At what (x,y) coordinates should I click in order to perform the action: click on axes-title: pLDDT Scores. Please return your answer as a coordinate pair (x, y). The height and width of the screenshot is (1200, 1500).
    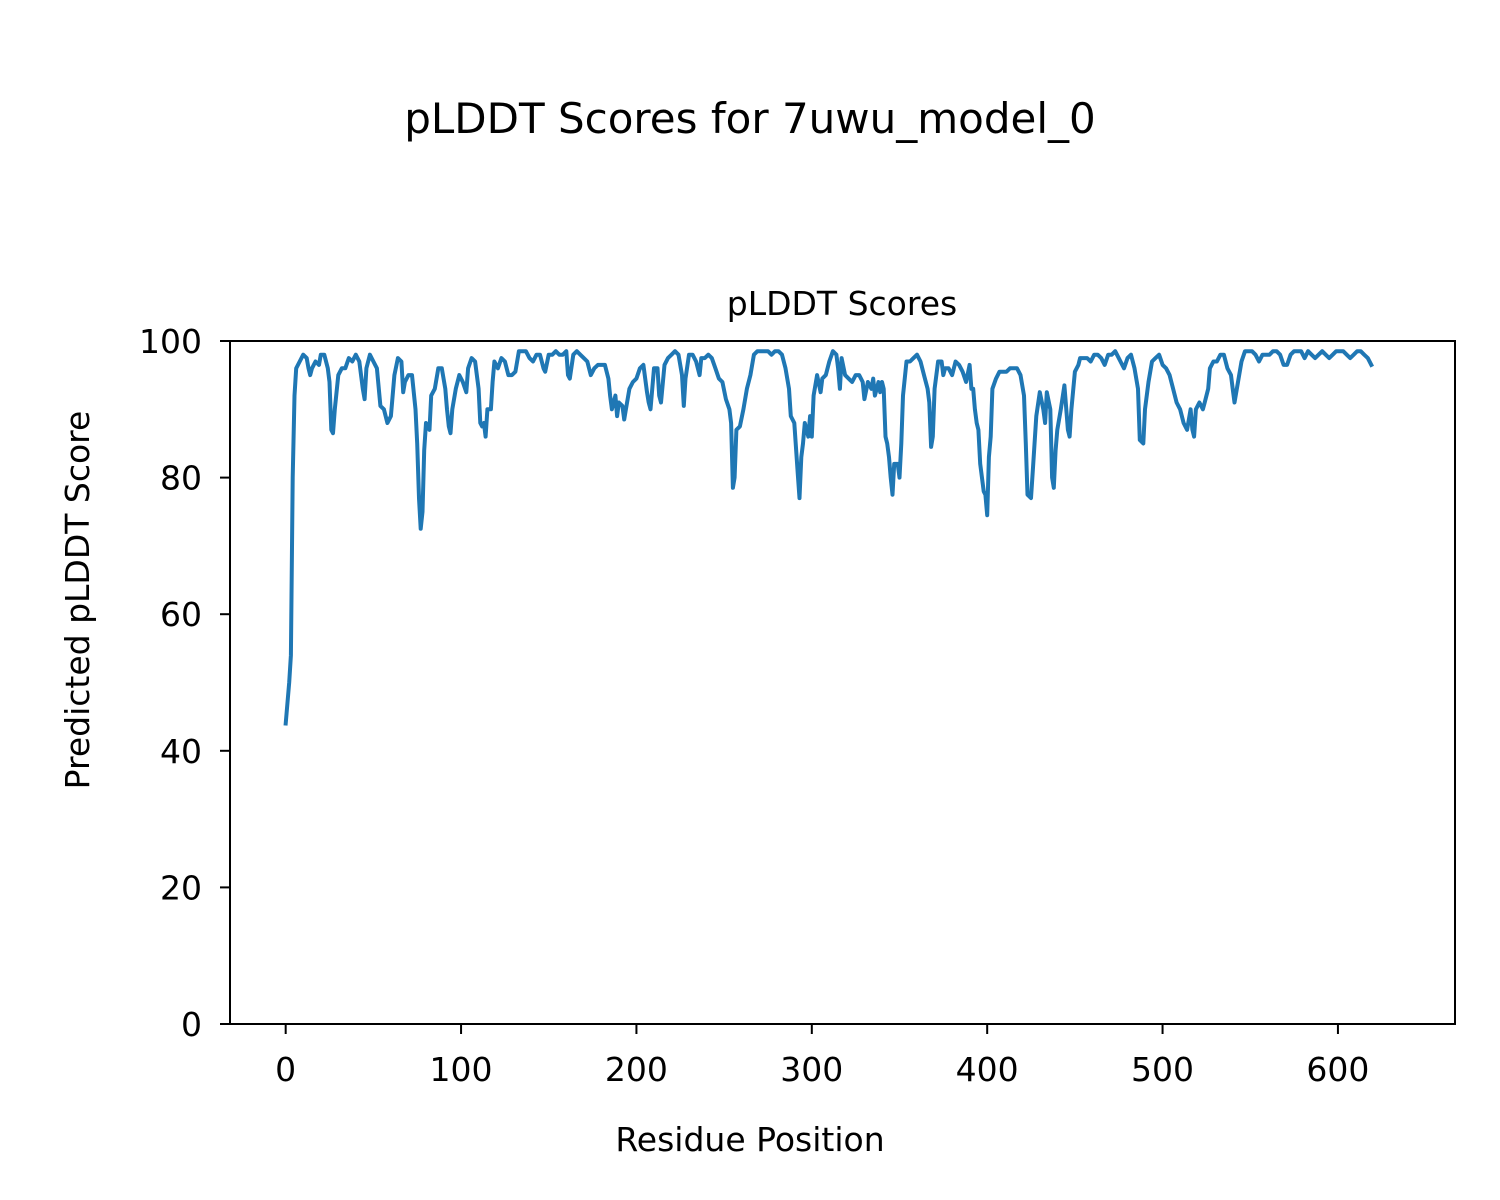
    Looking at the image, I should click on (842, 303).